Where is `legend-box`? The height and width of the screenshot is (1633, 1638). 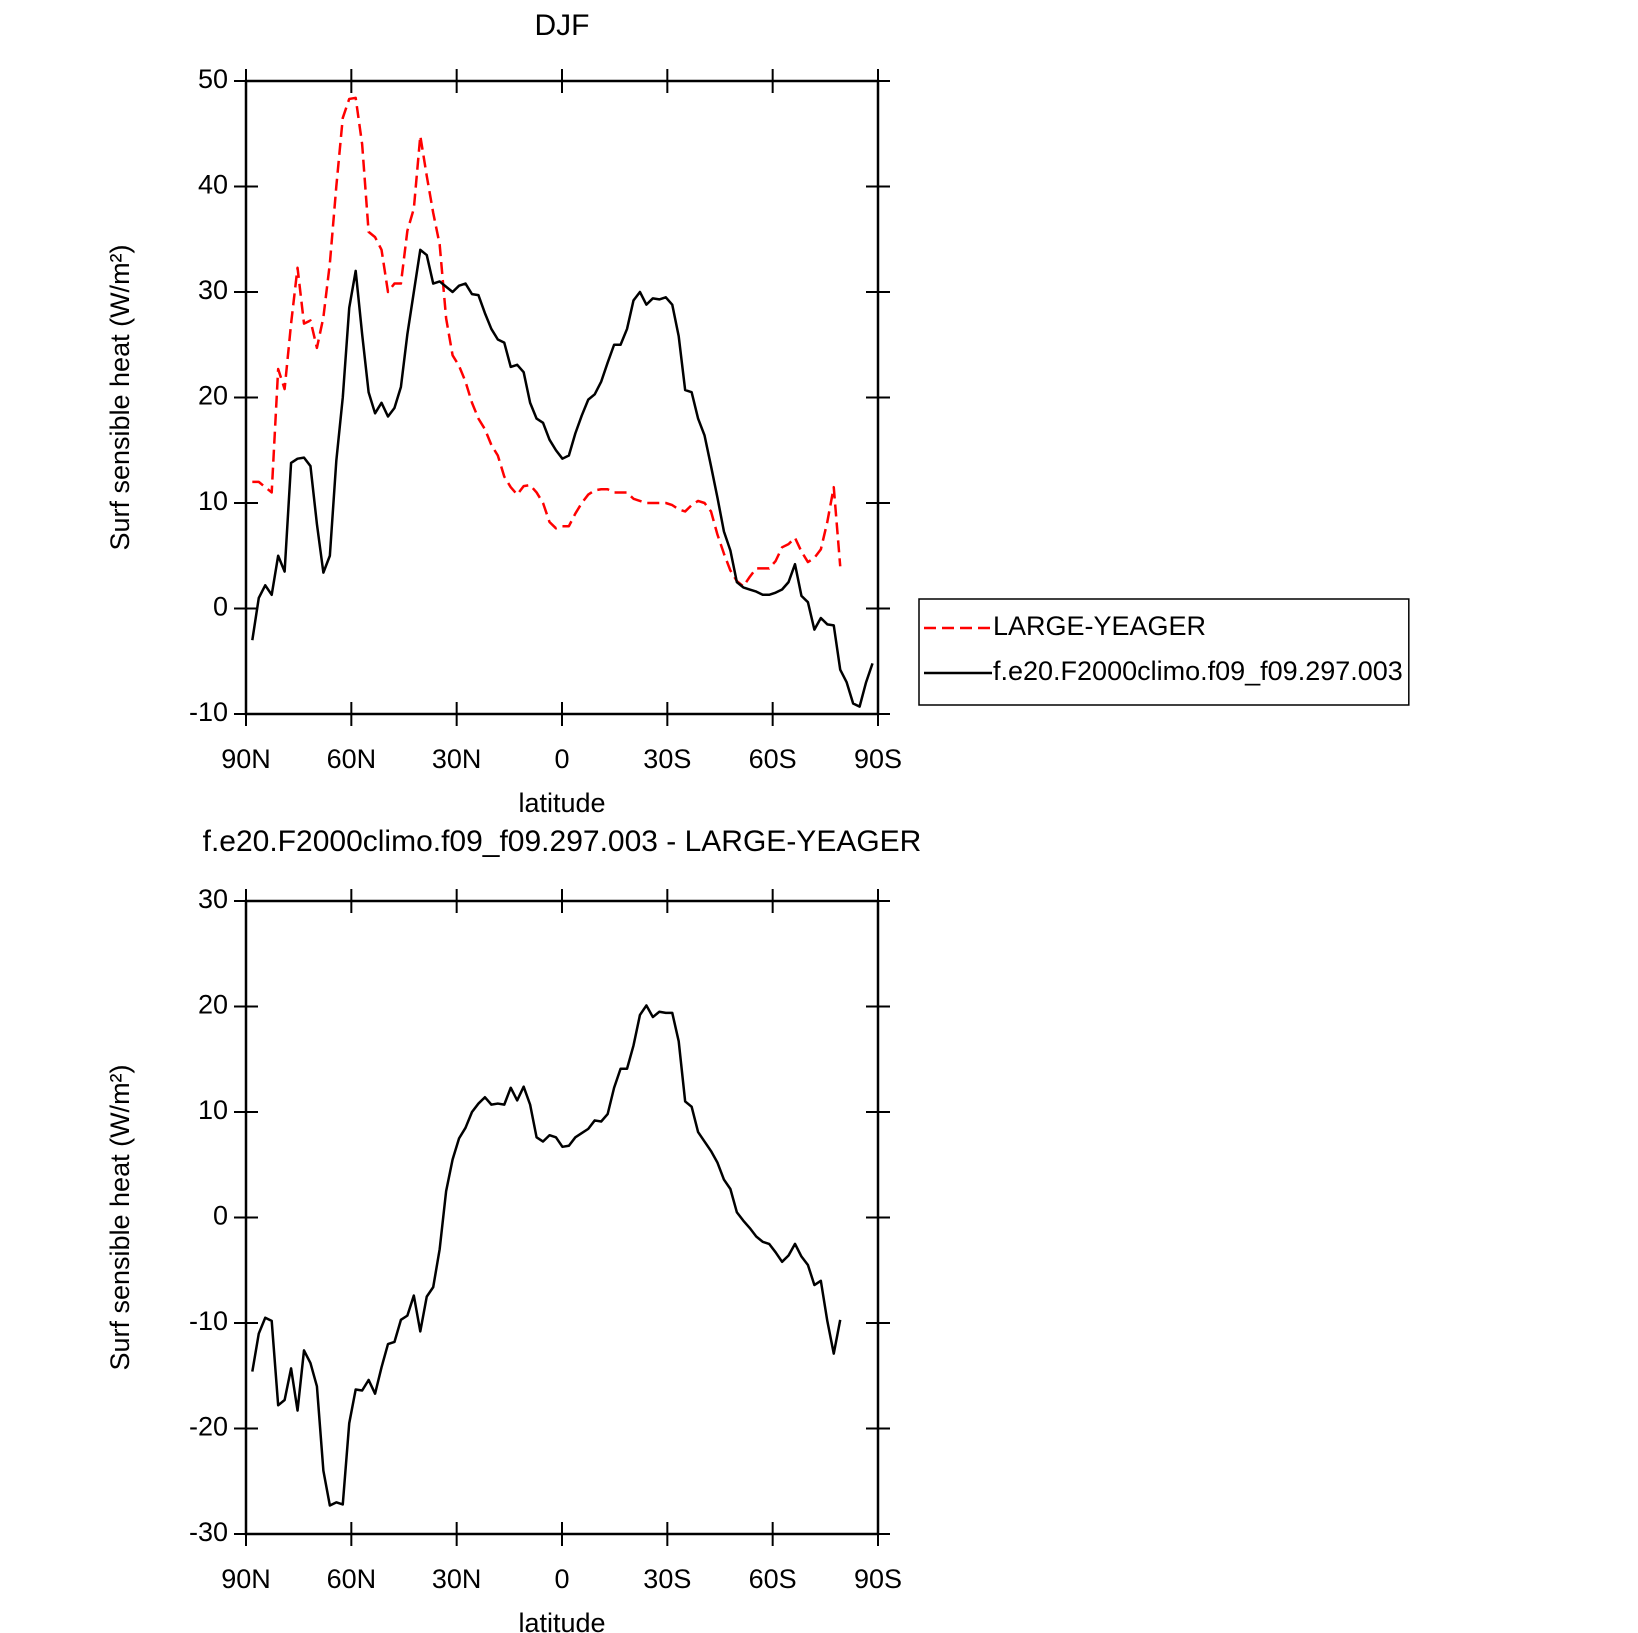
legend-box is located at coordinates (1164, 652).